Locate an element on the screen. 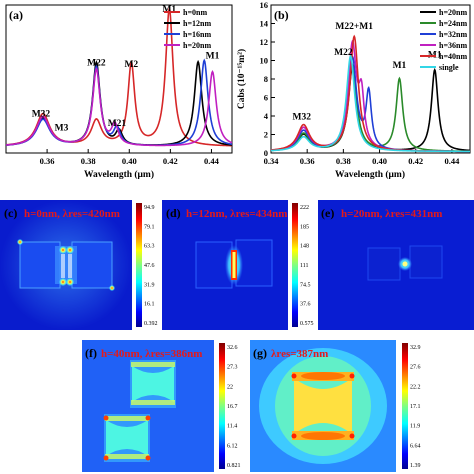 The width and height of the screenshot is (474, 474). colorbar-tick: 27.6 is located at coordinates (415, 368).